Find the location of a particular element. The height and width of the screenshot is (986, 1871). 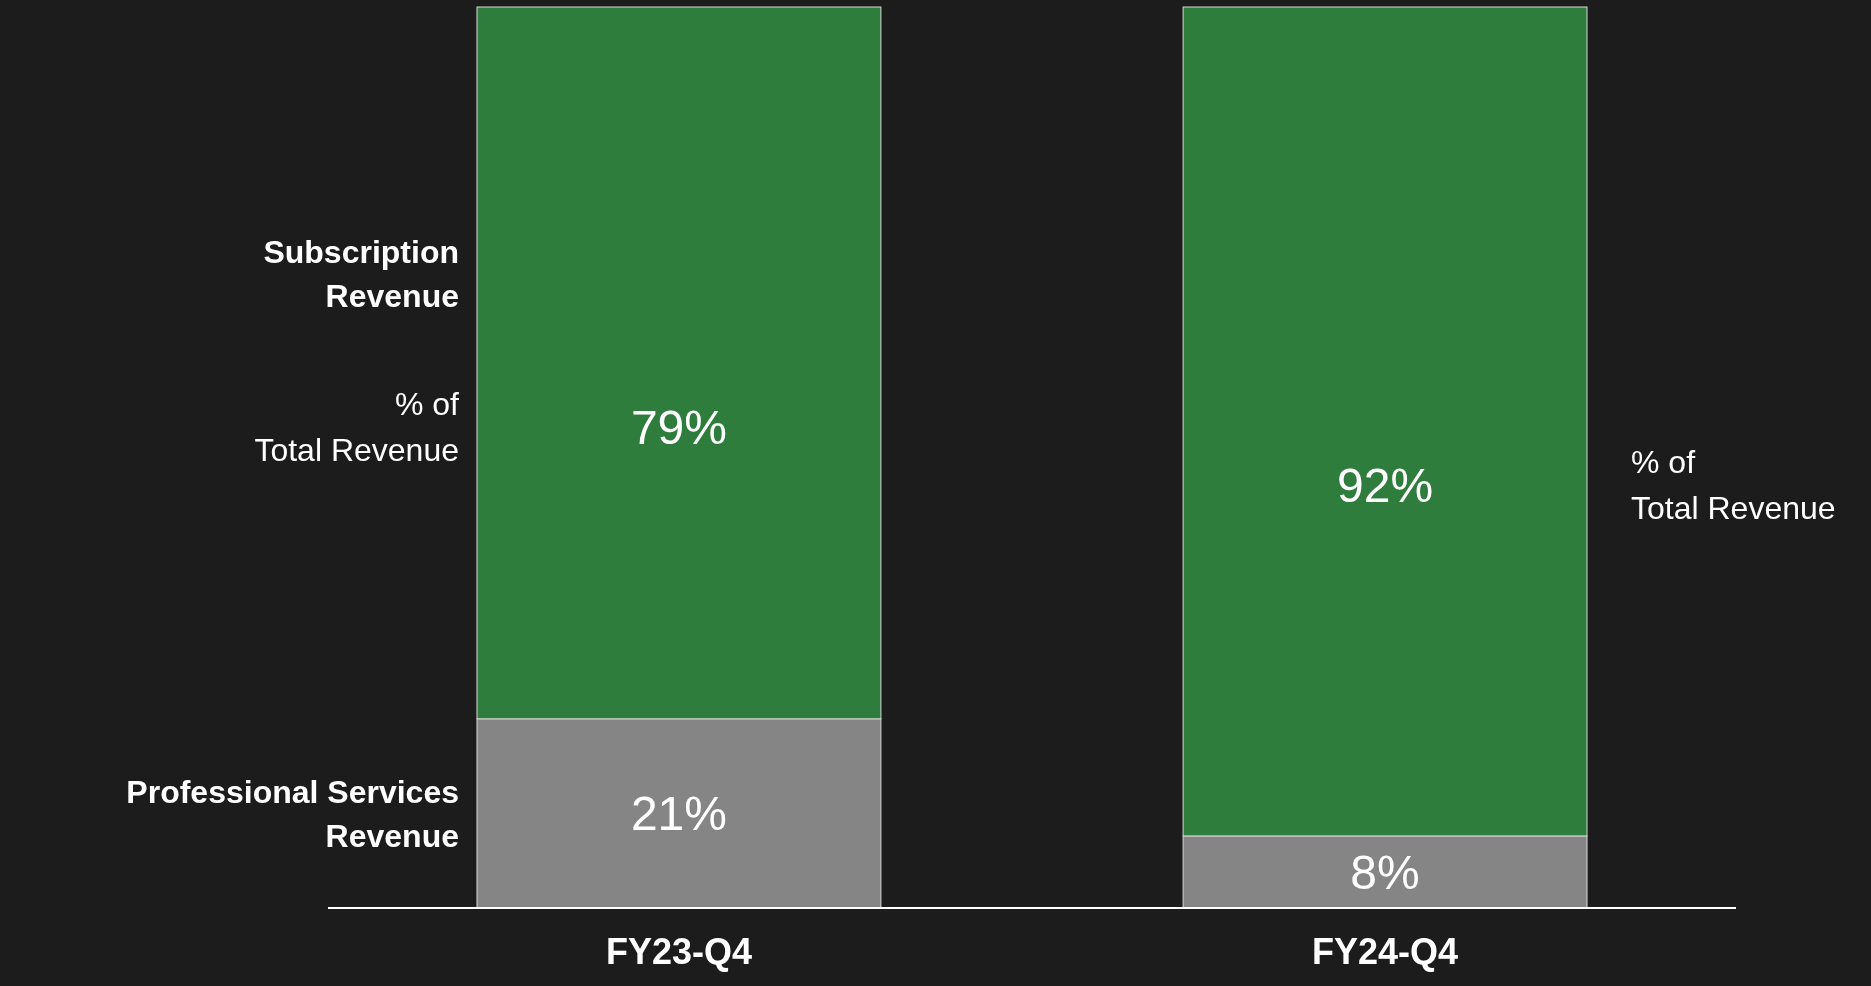

x-tick-label: FY23-Q4 is located at coordinates (678, 951).